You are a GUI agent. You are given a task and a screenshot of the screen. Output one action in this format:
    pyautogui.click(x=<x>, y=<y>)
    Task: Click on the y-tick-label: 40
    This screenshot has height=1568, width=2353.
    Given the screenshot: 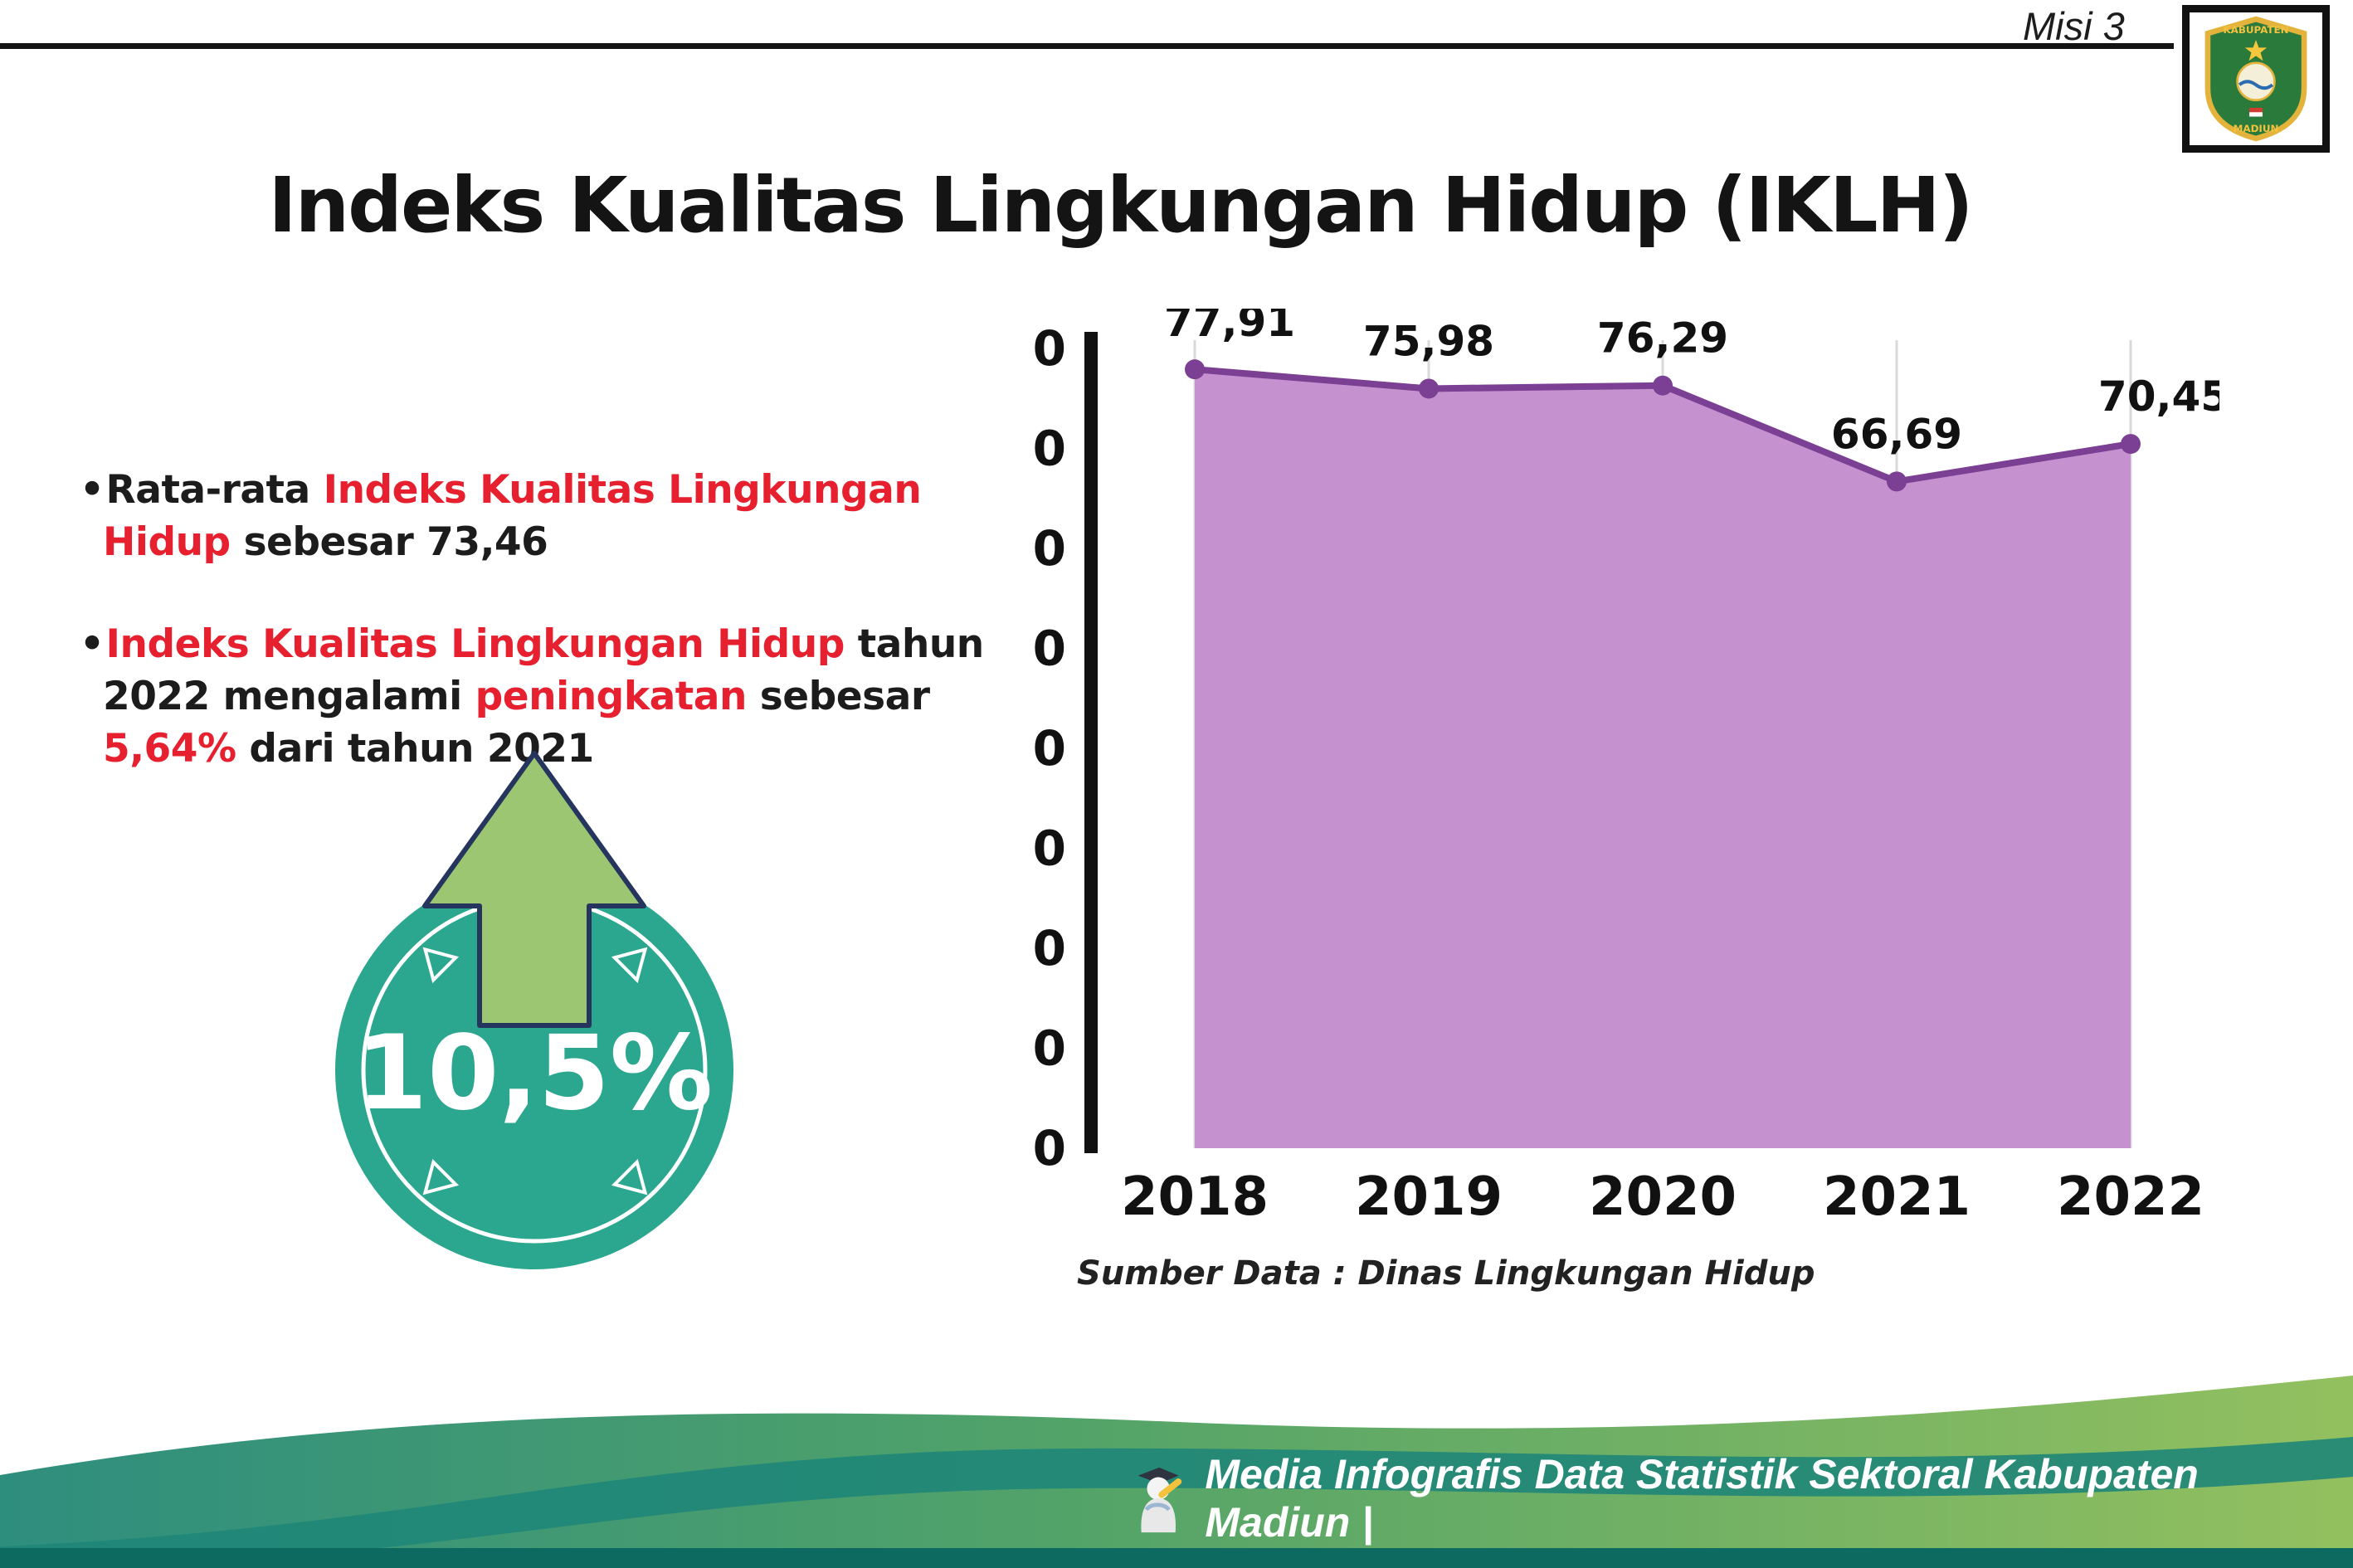 What is the action you would take?
    pyautogui.click(x=1049, y=748)
    